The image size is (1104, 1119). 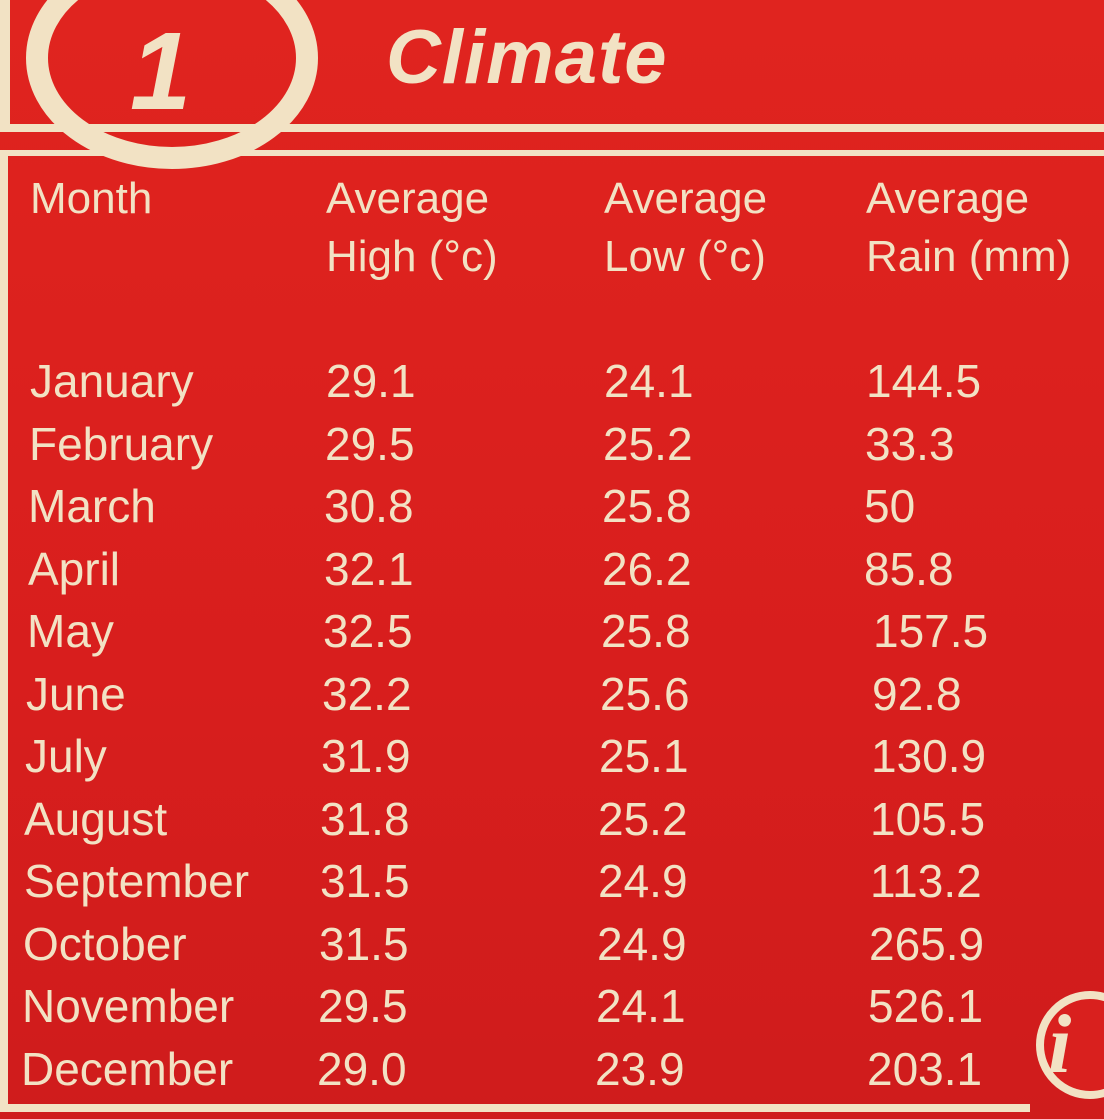 What do you see at coordinates (66, 756) in the screenshot?
I see `month-cell: July` at bounding box center [66, 756].